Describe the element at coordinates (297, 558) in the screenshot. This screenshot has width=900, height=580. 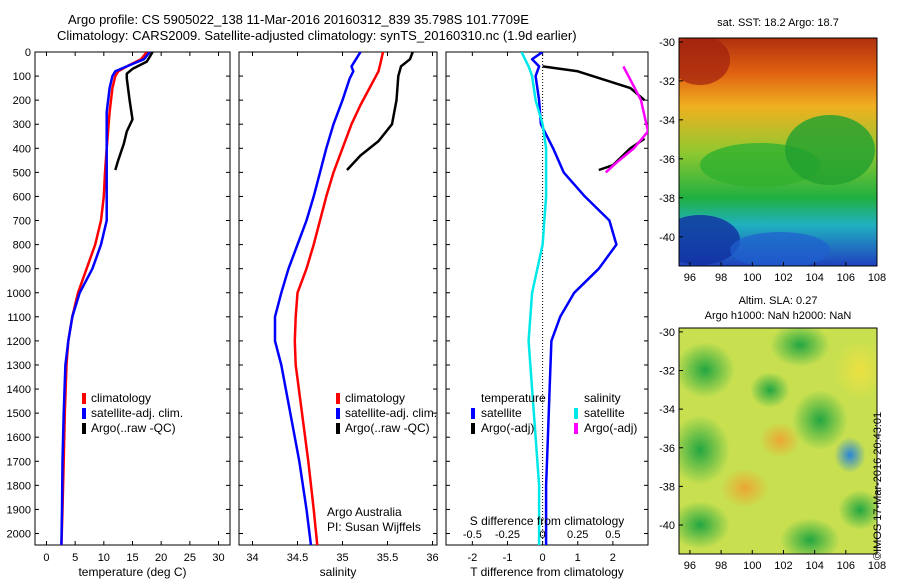
I see `x-tick-label: 34.5` at that location.